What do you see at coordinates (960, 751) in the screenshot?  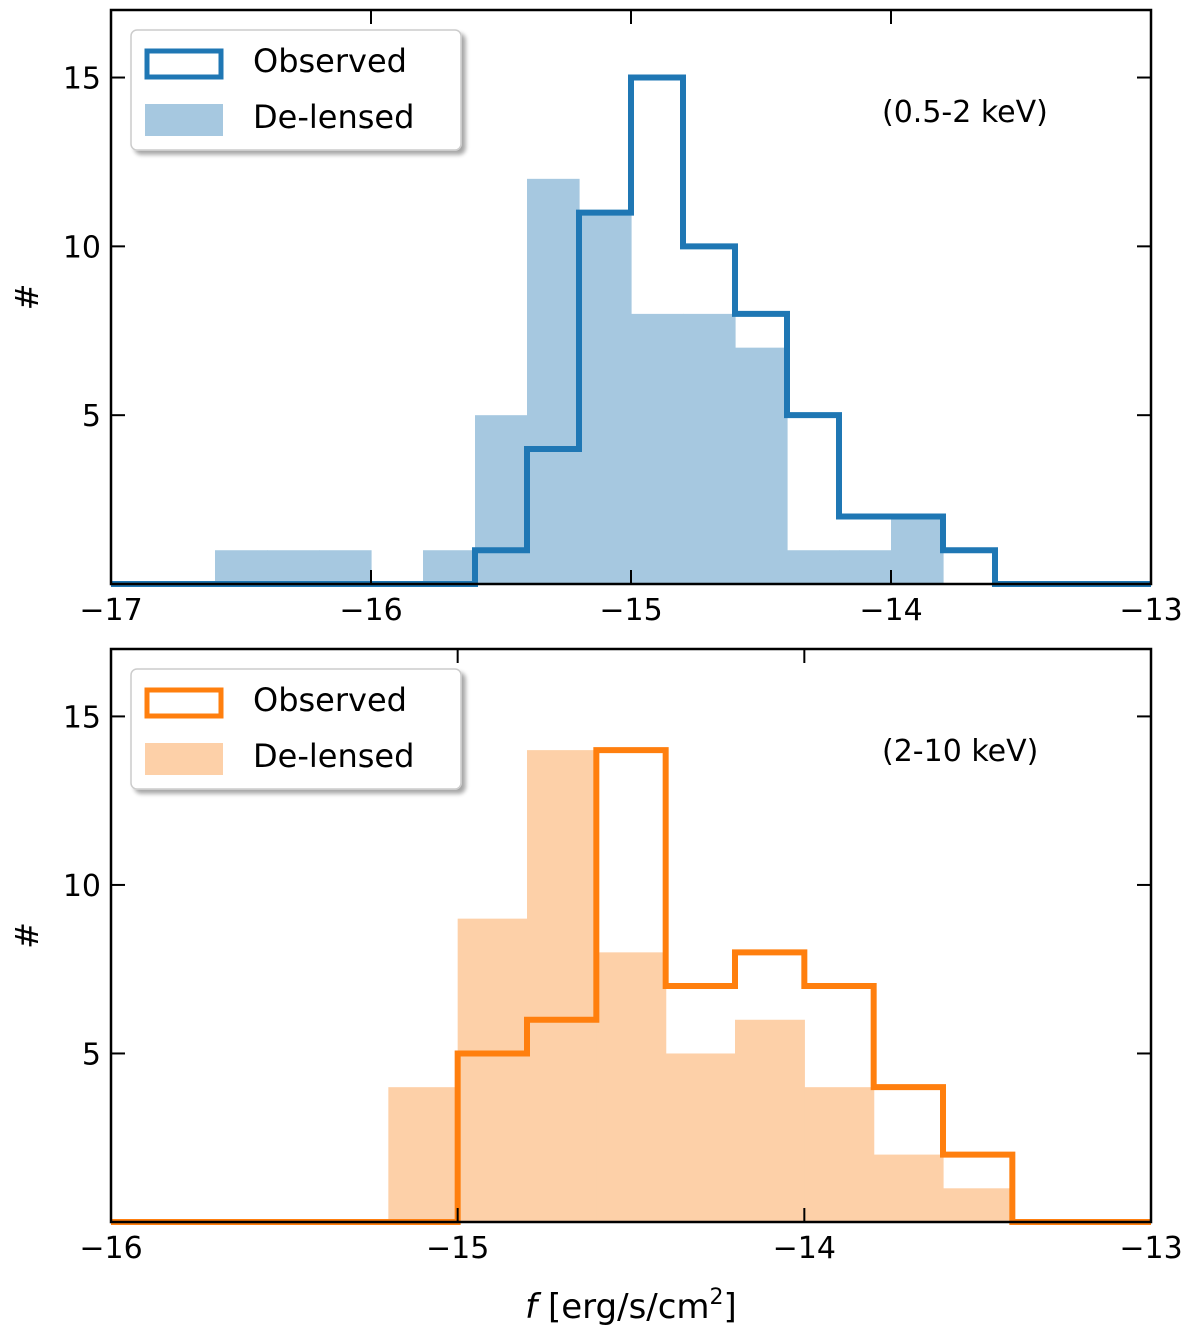 I see `energy-band-annotation: (2-10 keV)` at bounding box center [960, 751].